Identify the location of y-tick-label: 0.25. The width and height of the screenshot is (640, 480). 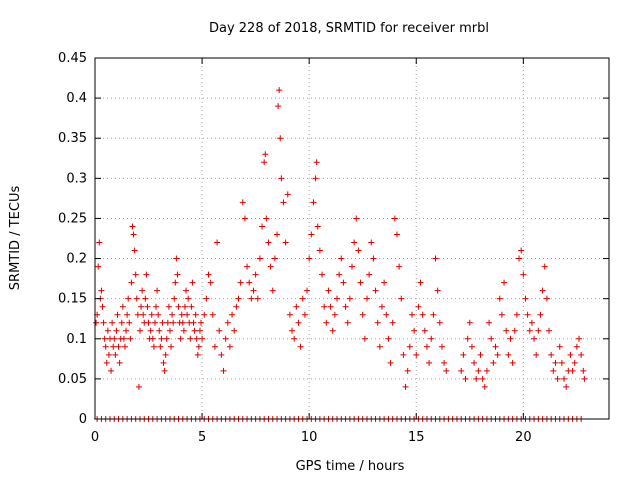
(72, 218).